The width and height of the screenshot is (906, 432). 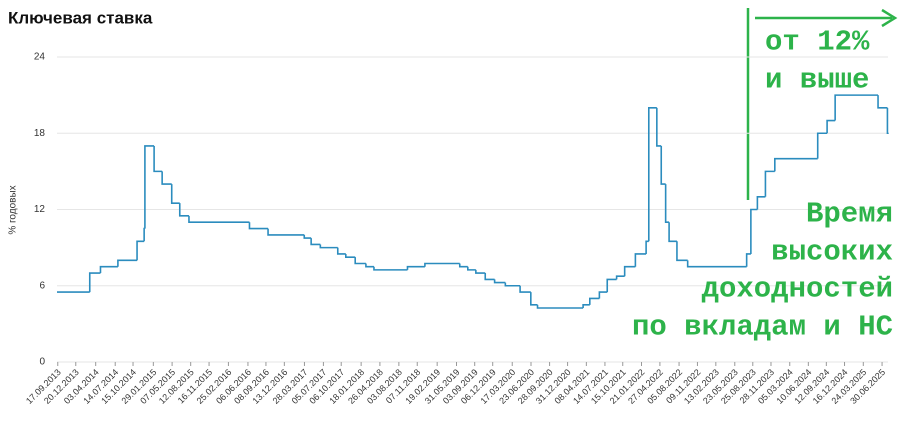 I want to click on annotation: и выше, so click(x=817, y=80).